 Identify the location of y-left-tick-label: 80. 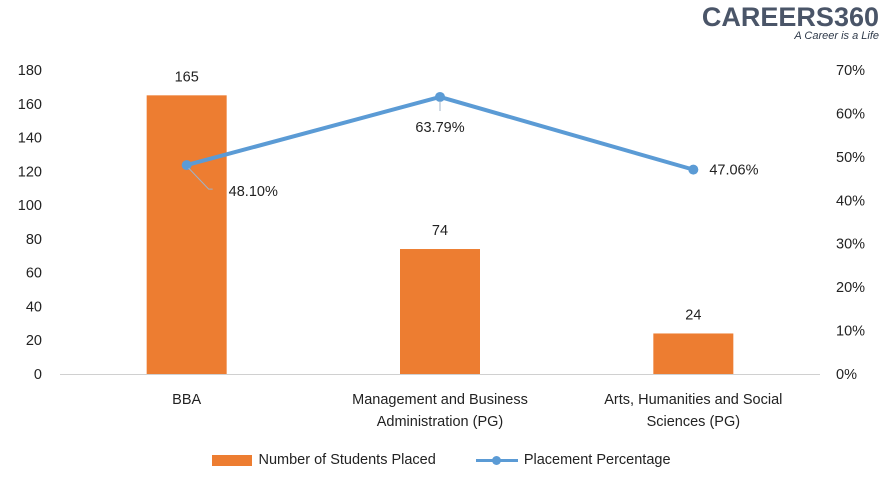
(34, 240).